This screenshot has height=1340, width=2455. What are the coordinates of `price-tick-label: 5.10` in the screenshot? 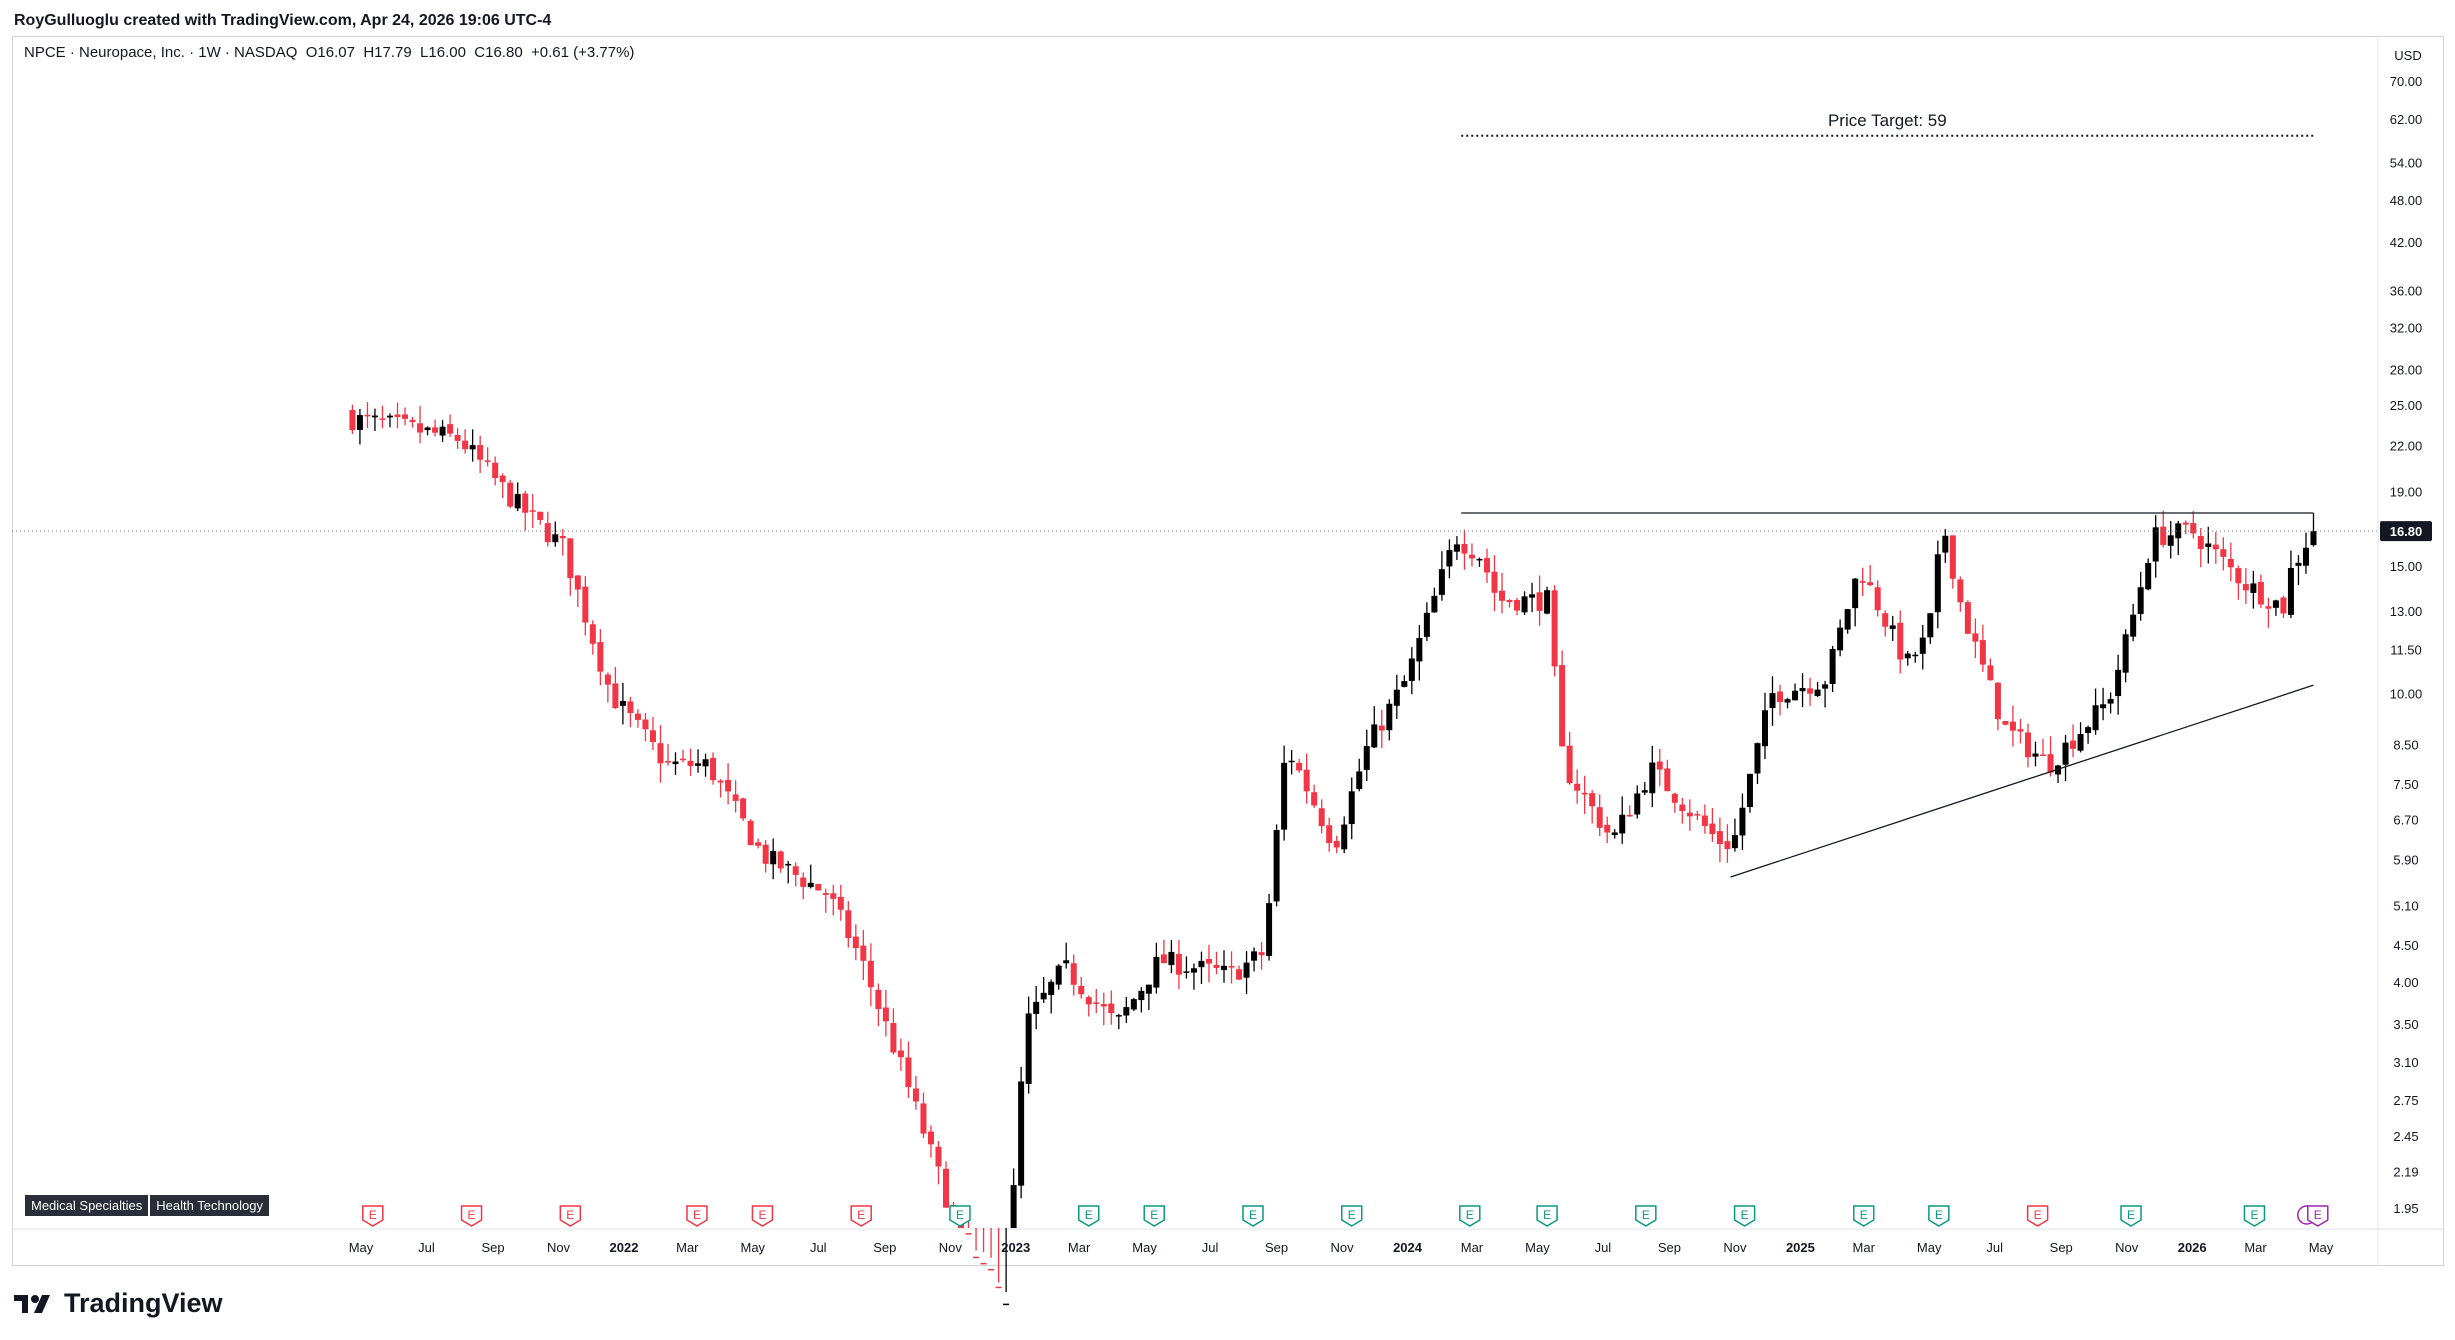 It's located at (2405, 905).